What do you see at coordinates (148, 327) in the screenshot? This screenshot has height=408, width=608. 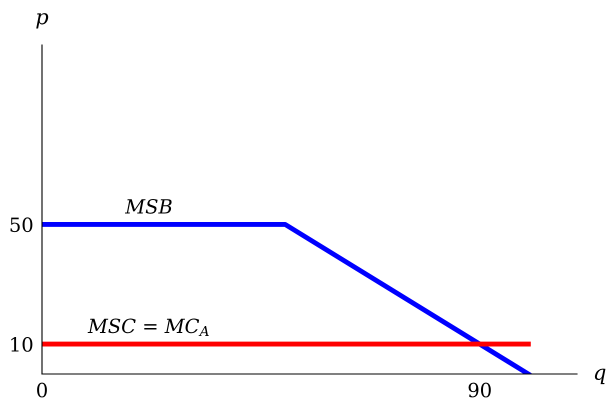 I see `series-label: MSC = MC$_{A}$` at bounding box center [148, 327].